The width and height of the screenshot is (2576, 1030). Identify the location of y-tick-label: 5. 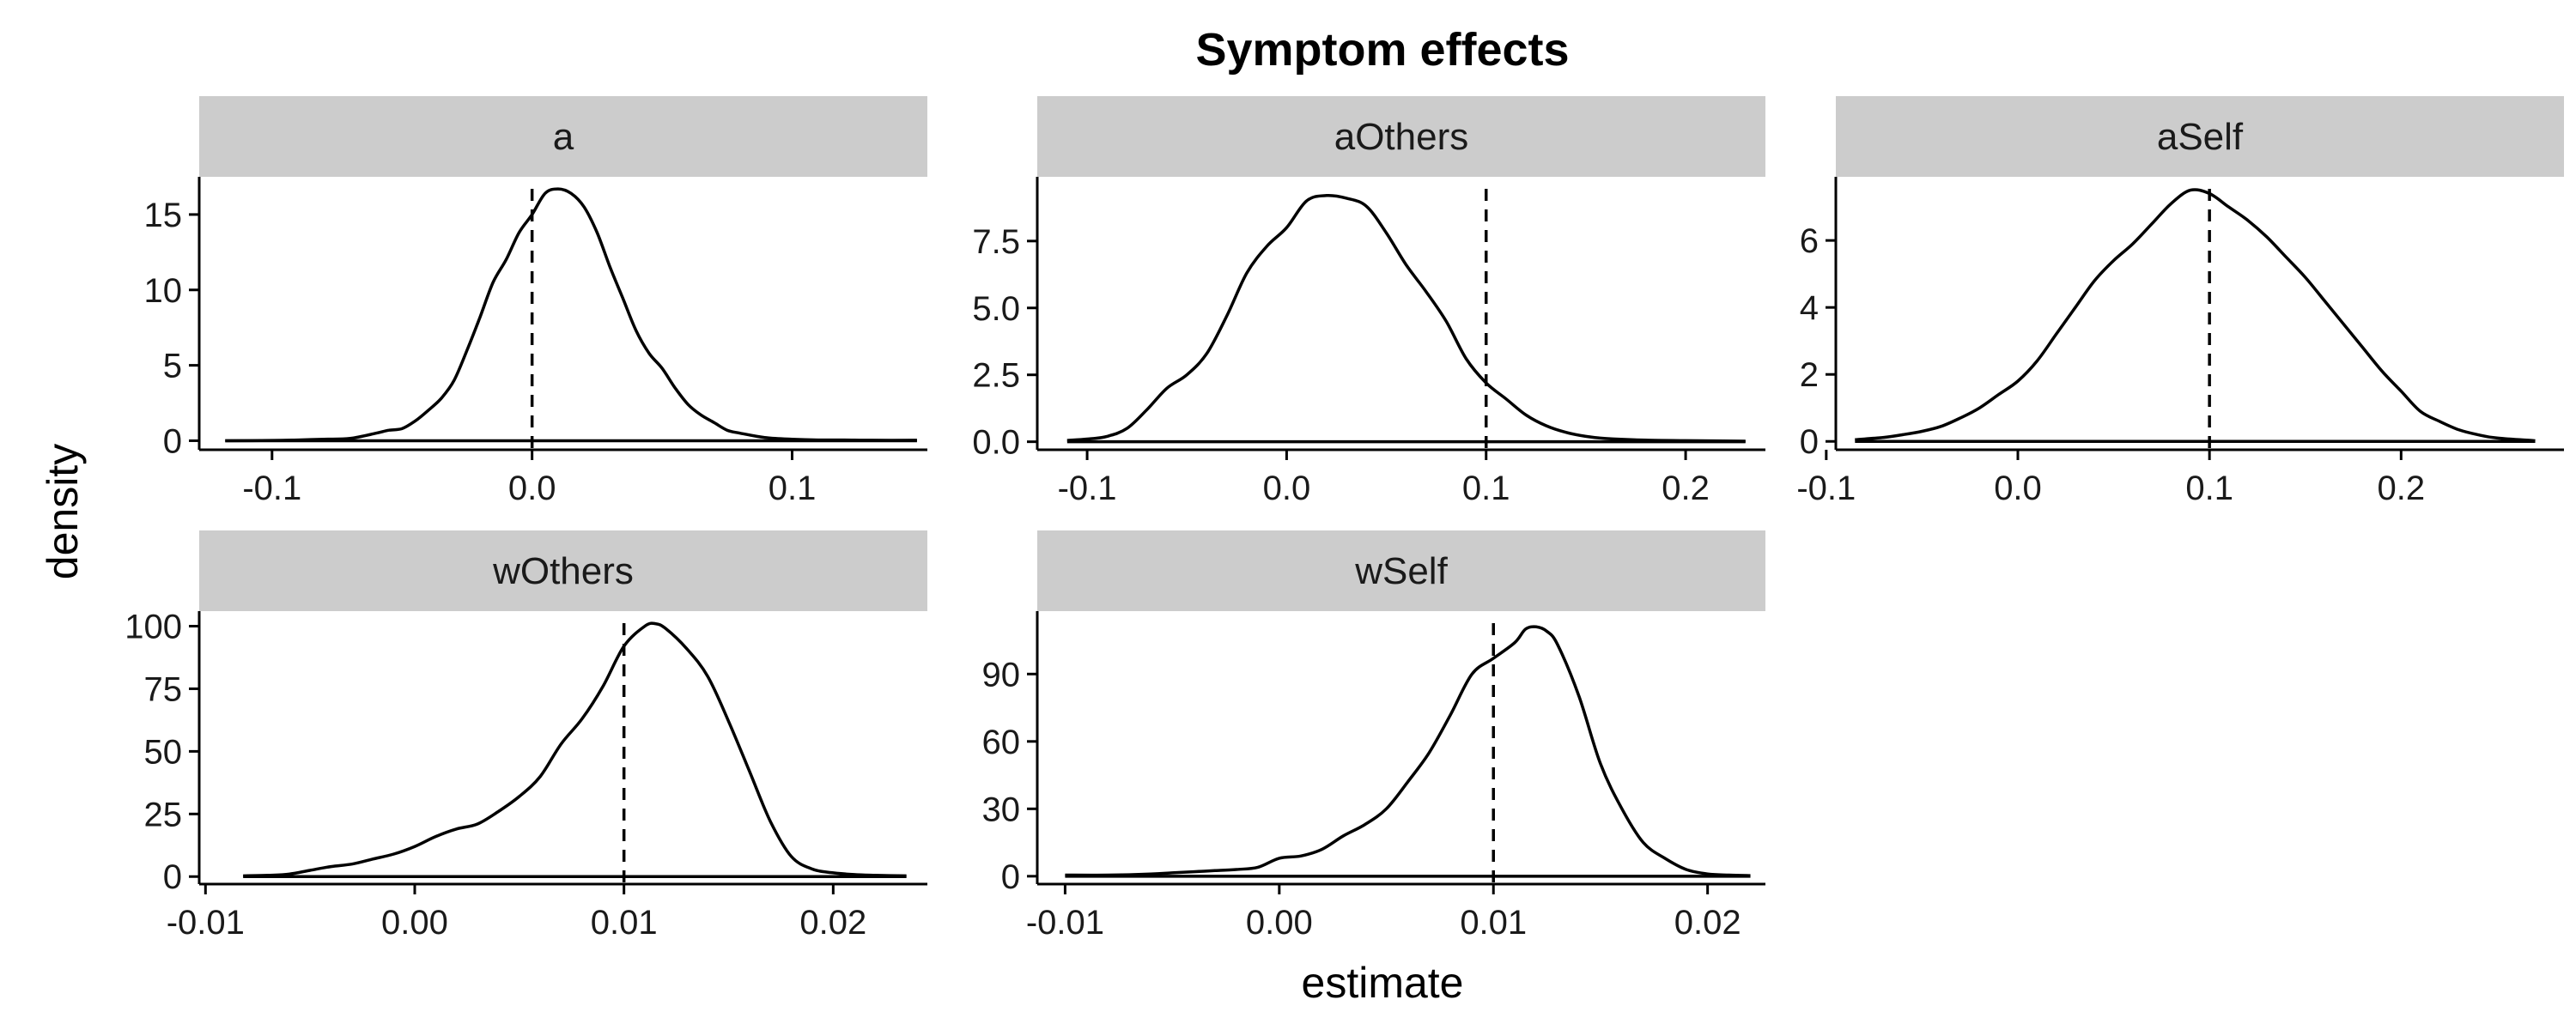
(172, 366).